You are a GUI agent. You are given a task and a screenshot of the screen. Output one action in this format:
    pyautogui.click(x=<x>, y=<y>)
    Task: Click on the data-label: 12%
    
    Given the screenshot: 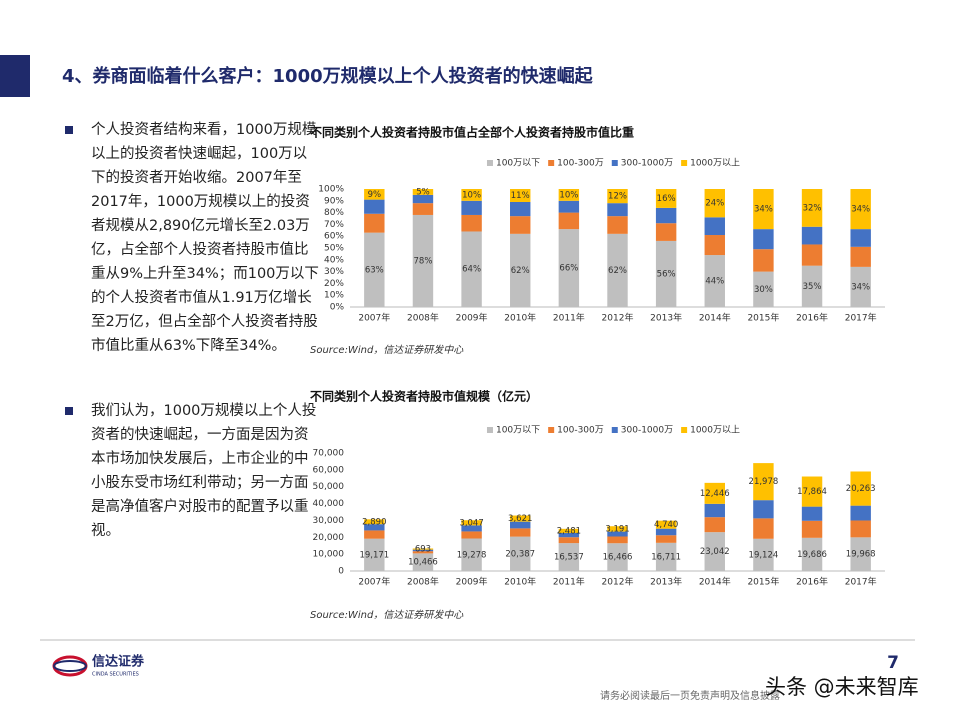 What is the action you would take?
    pyautogui.click(x=617, y=197)
    